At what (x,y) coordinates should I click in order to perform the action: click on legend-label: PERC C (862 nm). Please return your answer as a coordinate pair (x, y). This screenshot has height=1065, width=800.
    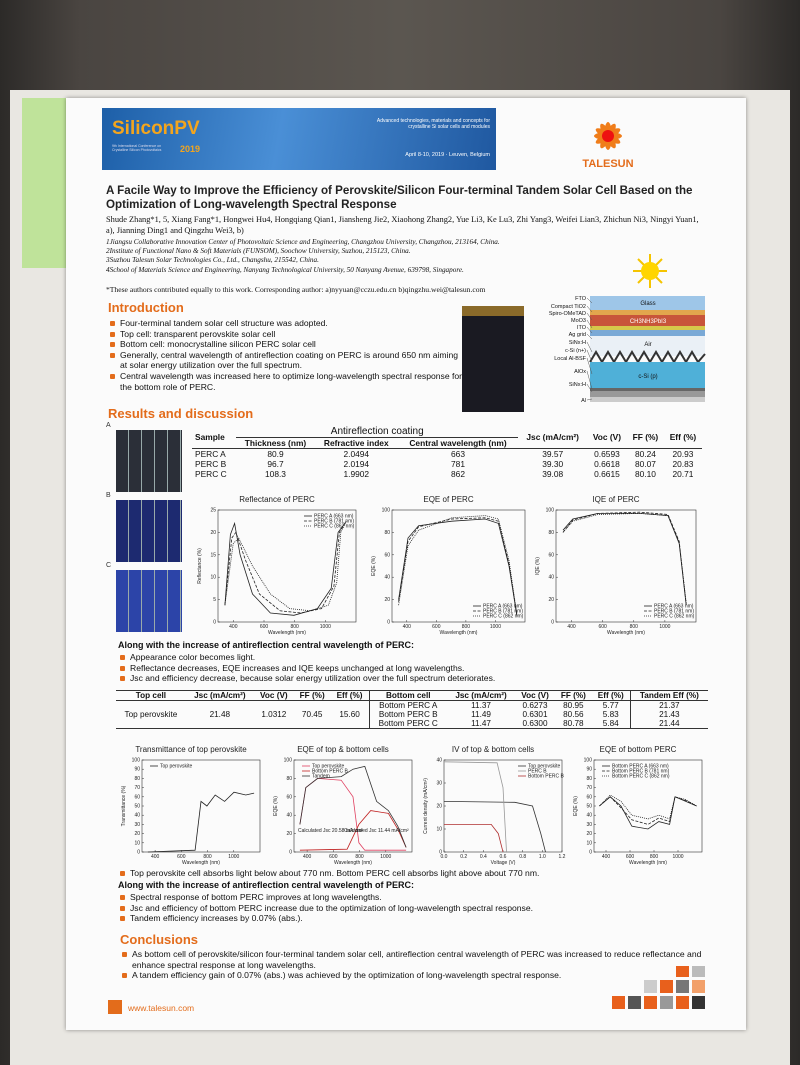
    Looking at the image, I should click on (674, 617).